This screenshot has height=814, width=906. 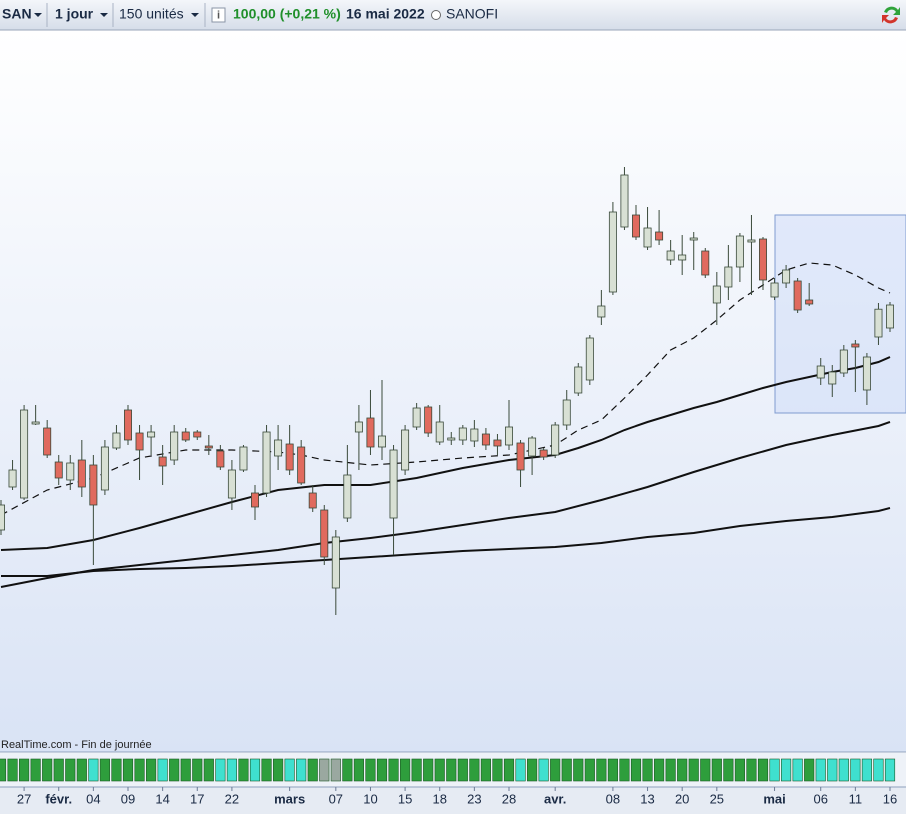 I want to click on x-tick-label: 17, so click(x=197, y=798).